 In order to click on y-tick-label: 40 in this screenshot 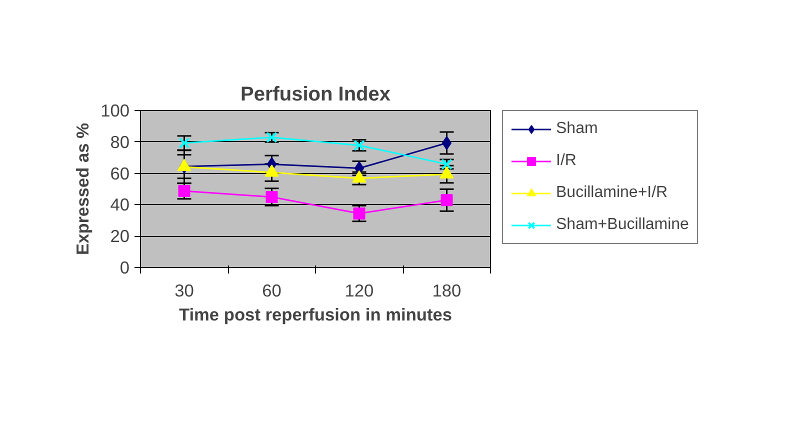, I will do `click(120, 204)`.